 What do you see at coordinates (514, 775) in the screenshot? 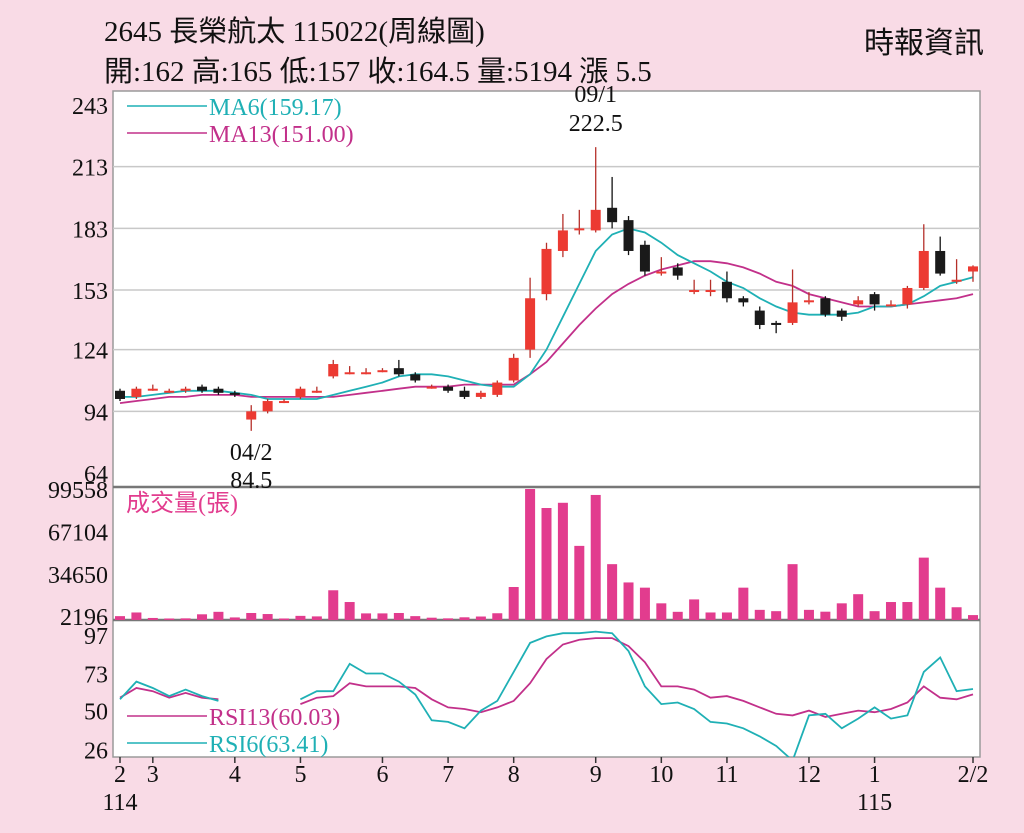
I see `x-month-label: 8` at bounding box center [514, 775].